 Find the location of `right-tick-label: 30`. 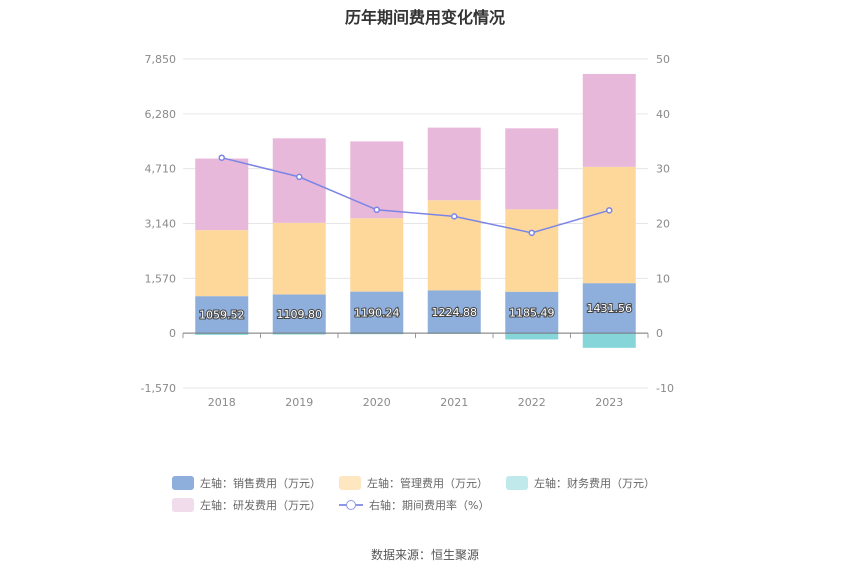

right-tick-label: 30 is located at coordinates (663, 169).